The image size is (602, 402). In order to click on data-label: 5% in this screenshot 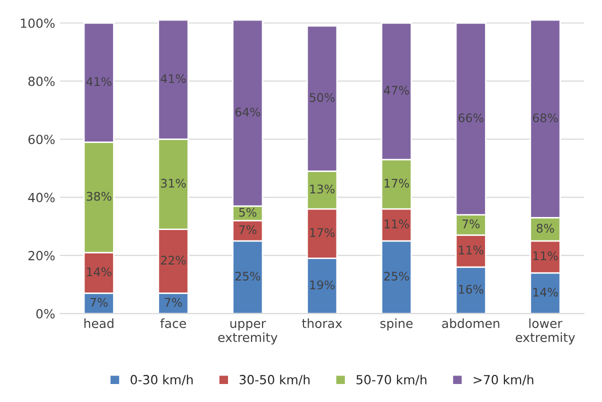, I will do `click(247, 212)`.